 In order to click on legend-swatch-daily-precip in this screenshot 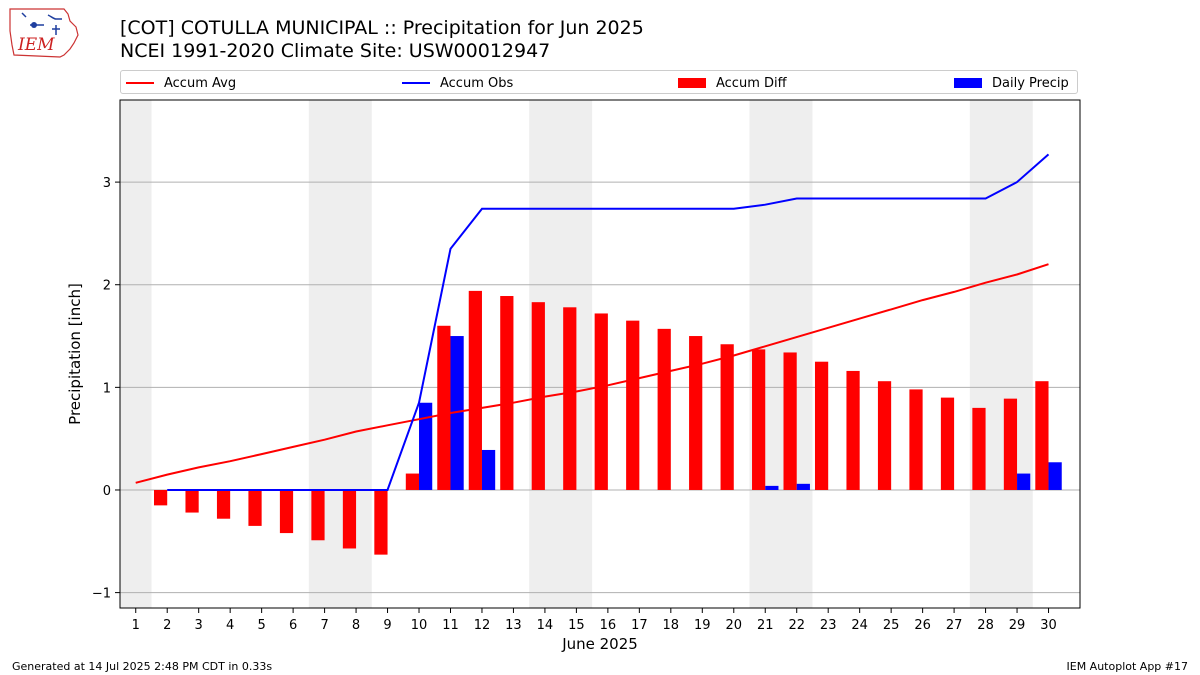, I will do `click(968, 83)`.